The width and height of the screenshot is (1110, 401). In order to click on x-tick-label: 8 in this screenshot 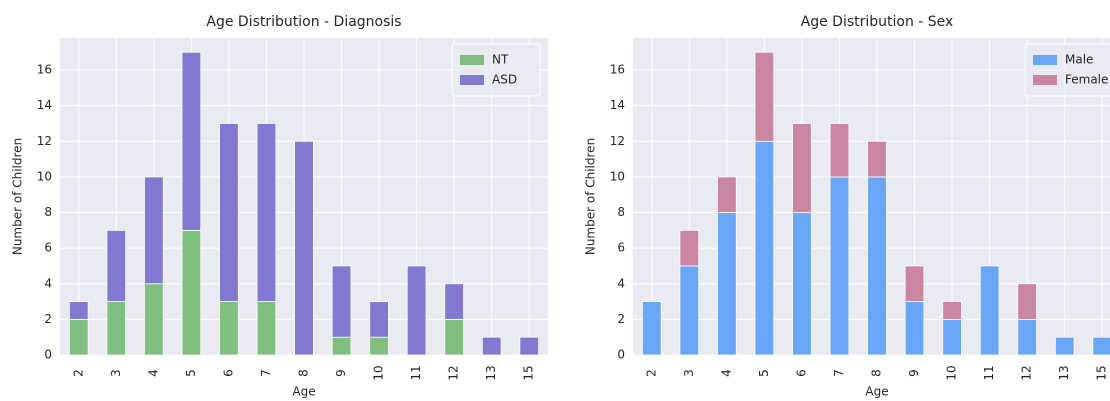, I will do `click(304, 373)`.